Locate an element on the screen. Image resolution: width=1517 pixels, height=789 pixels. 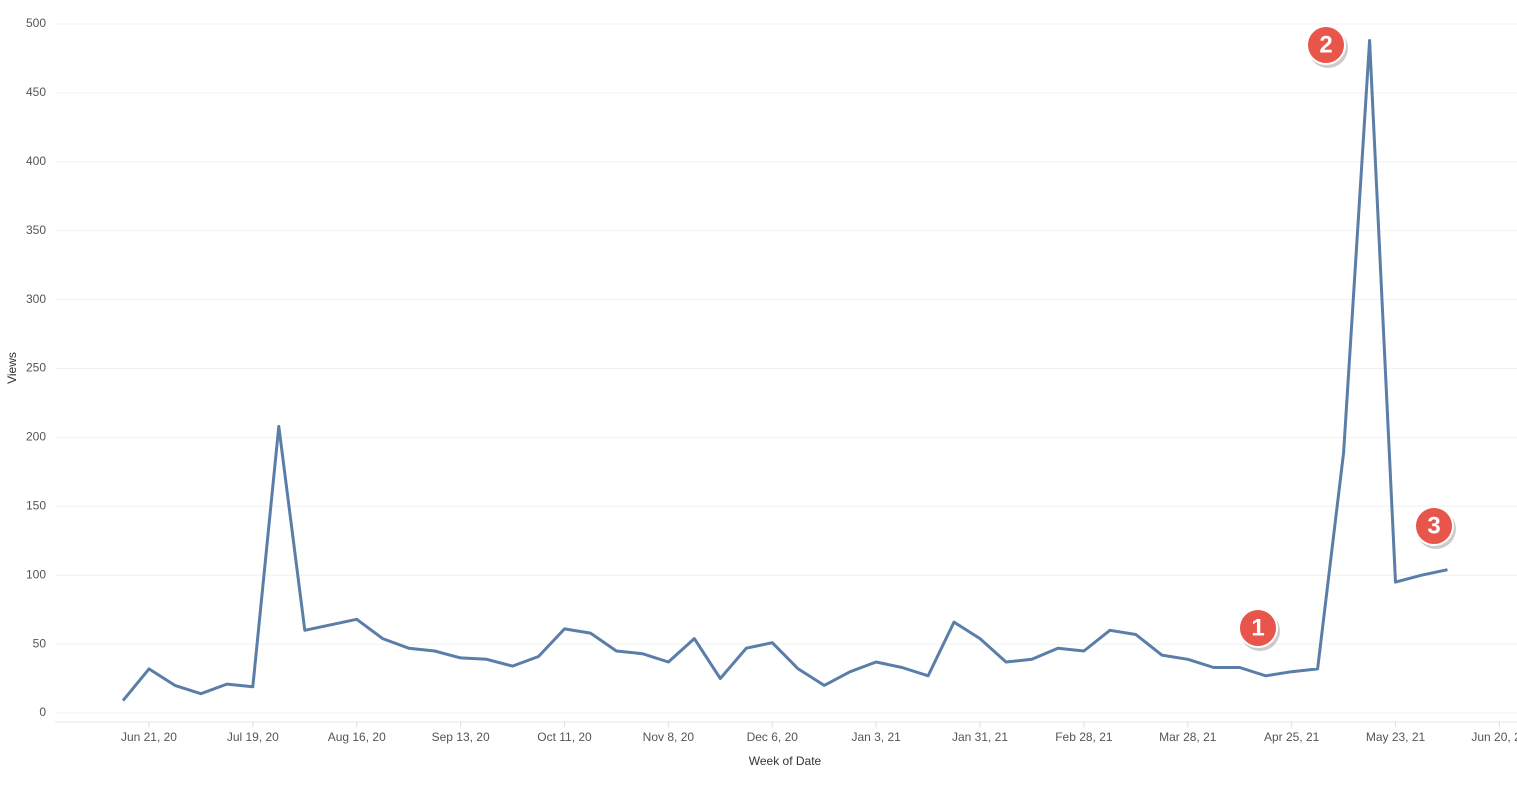
y-tick-label: 250 is located at coordinates (36, 368).